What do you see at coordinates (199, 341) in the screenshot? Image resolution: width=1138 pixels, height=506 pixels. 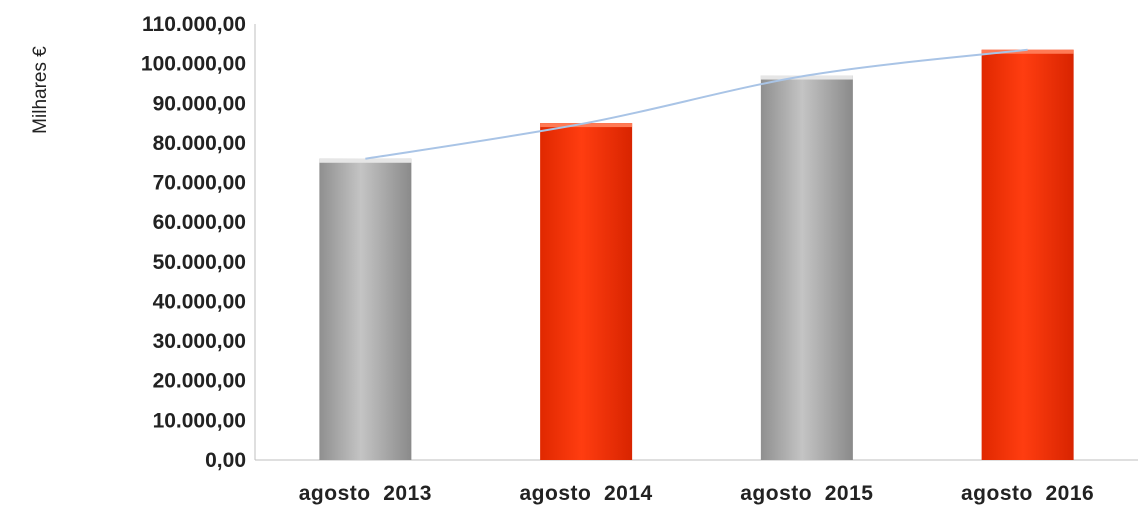 I see `y-tick-label: 30.000,00` at bounding box center [199, 341].